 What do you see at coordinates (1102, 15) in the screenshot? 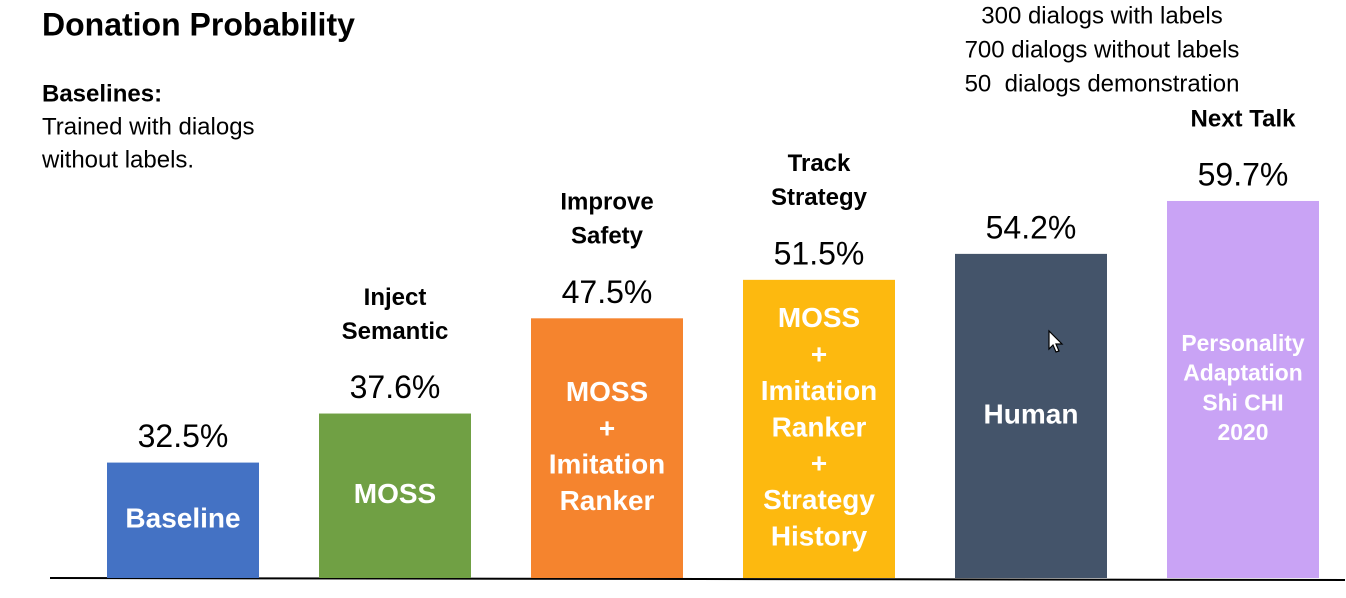
I see `data-note-line: 300 dialogs with labels` at bounding box center [1102, 15].